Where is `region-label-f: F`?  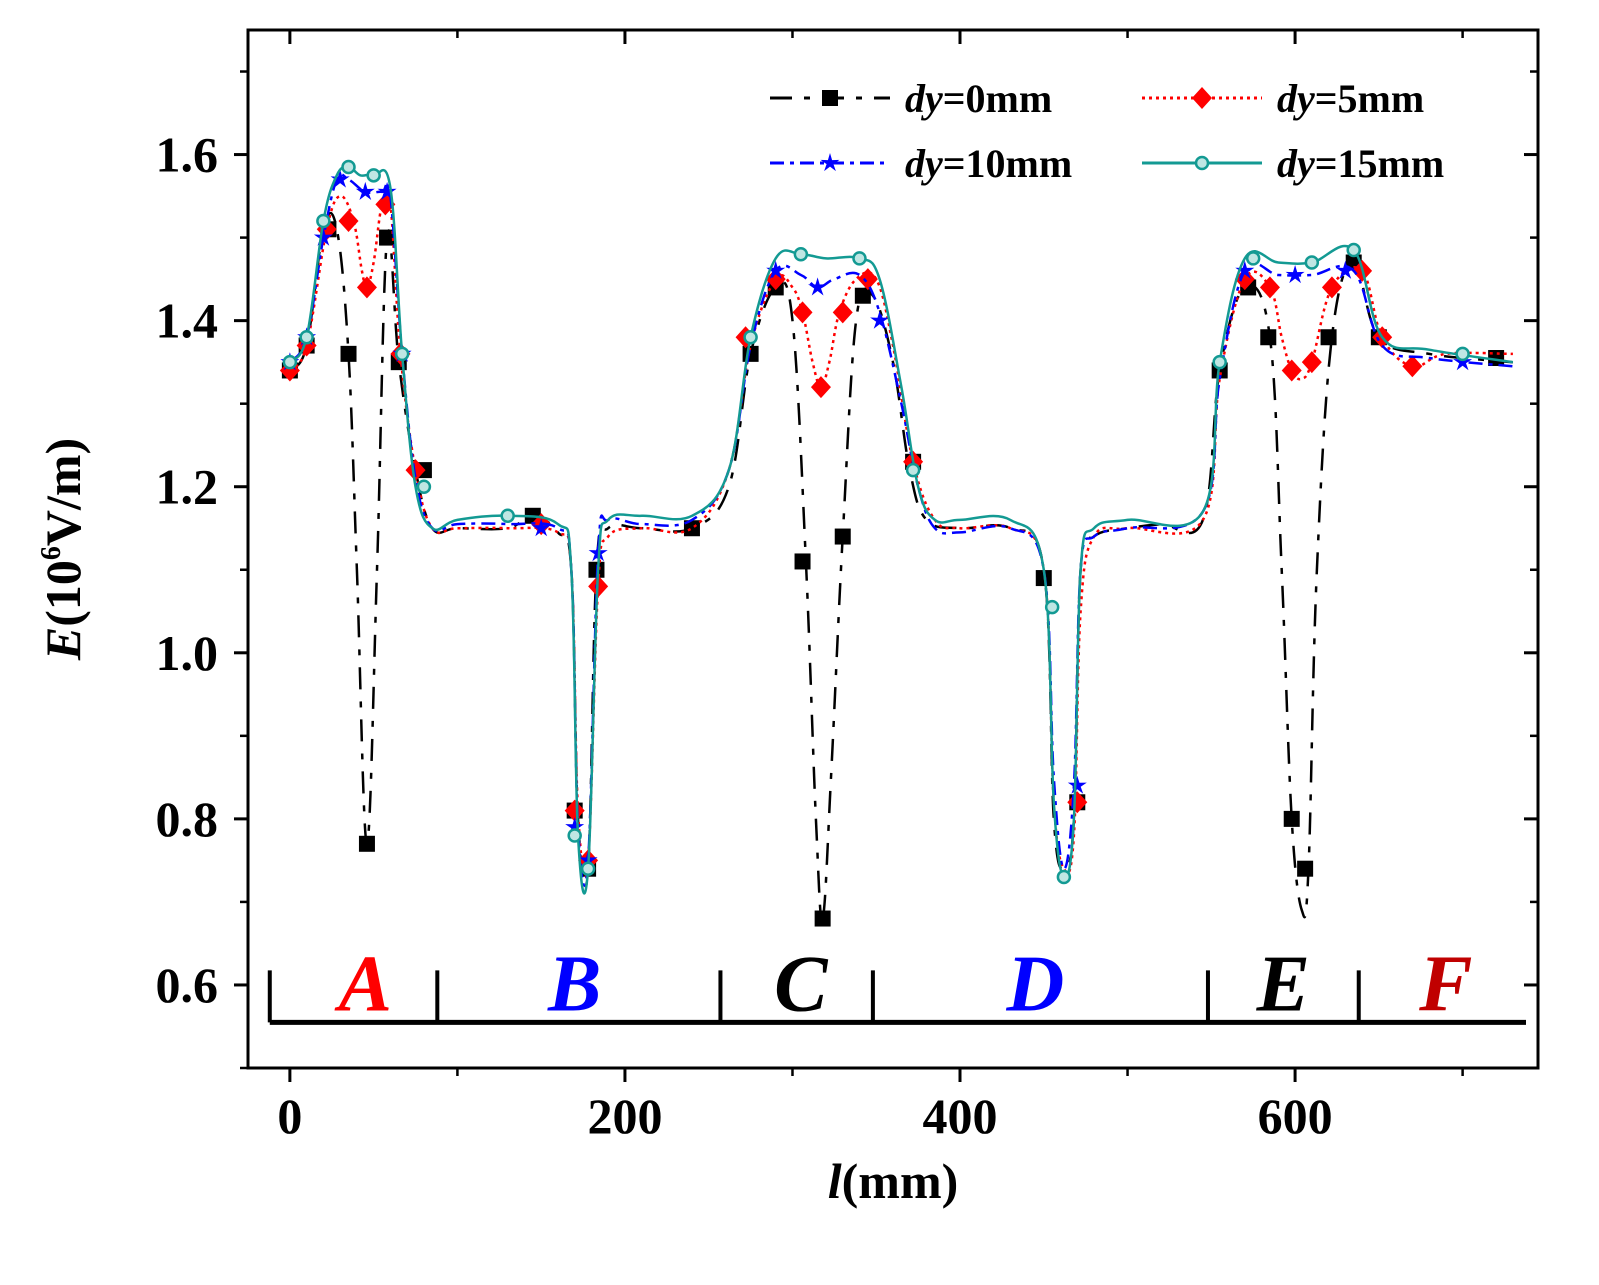 region-label-f: F is located at coordinates (1445, 984).